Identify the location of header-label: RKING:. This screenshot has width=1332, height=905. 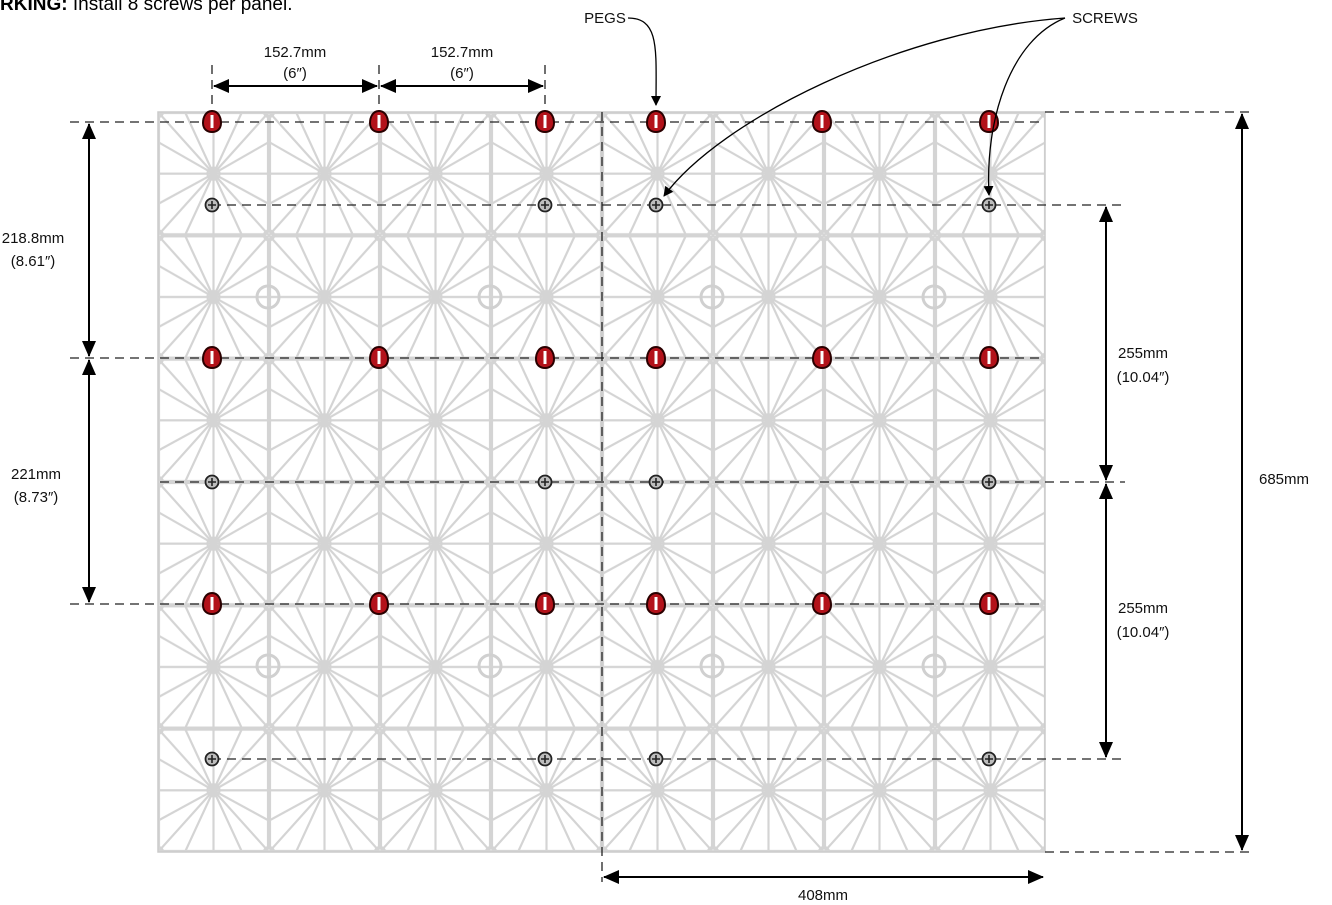
(34, 7).